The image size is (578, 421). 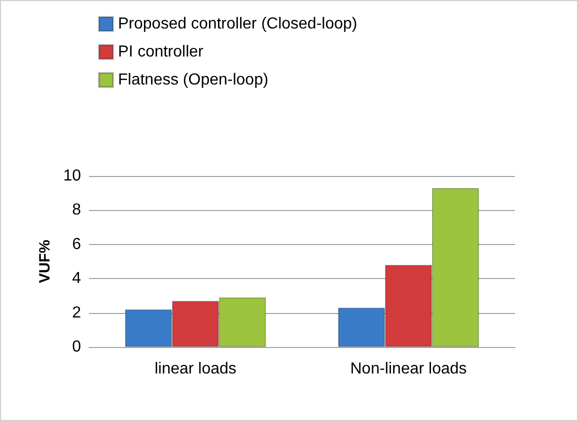 I want to click on y-tick-label: 2, so click(x=77, y=313).